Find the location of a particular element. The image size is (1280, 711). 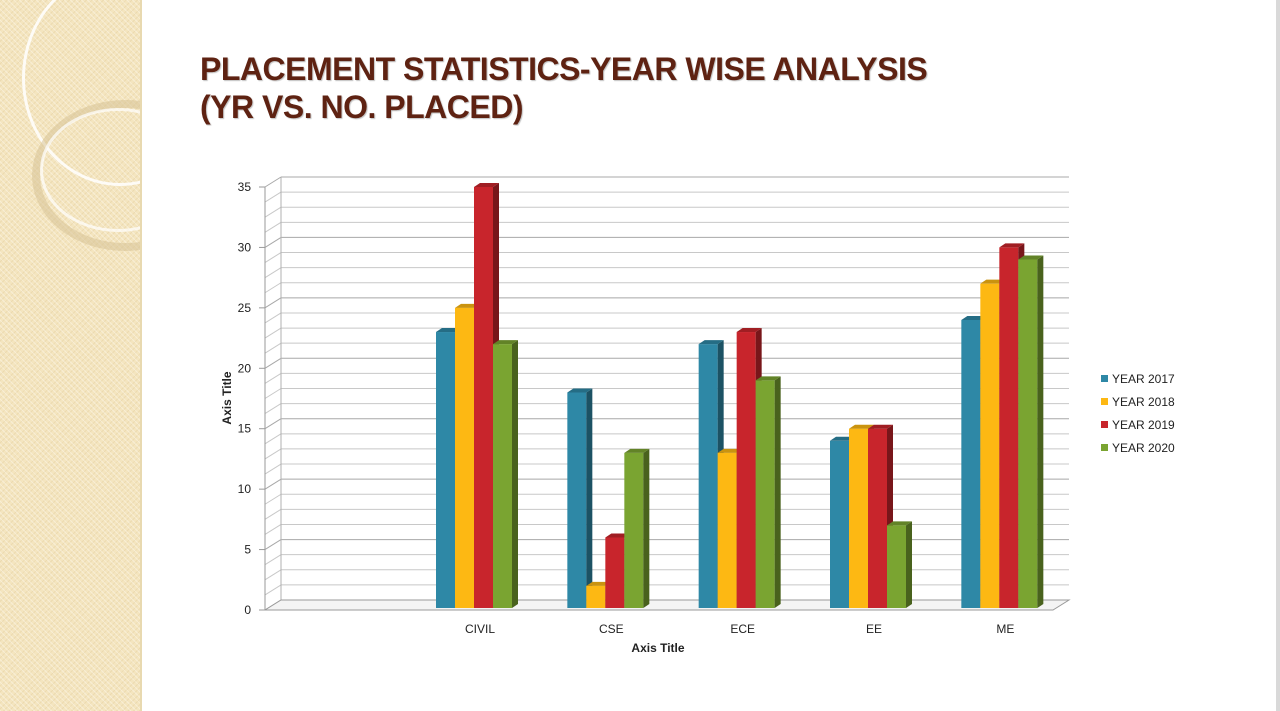

x-tick-label: CIVIL is located at coordinates (480, 629).